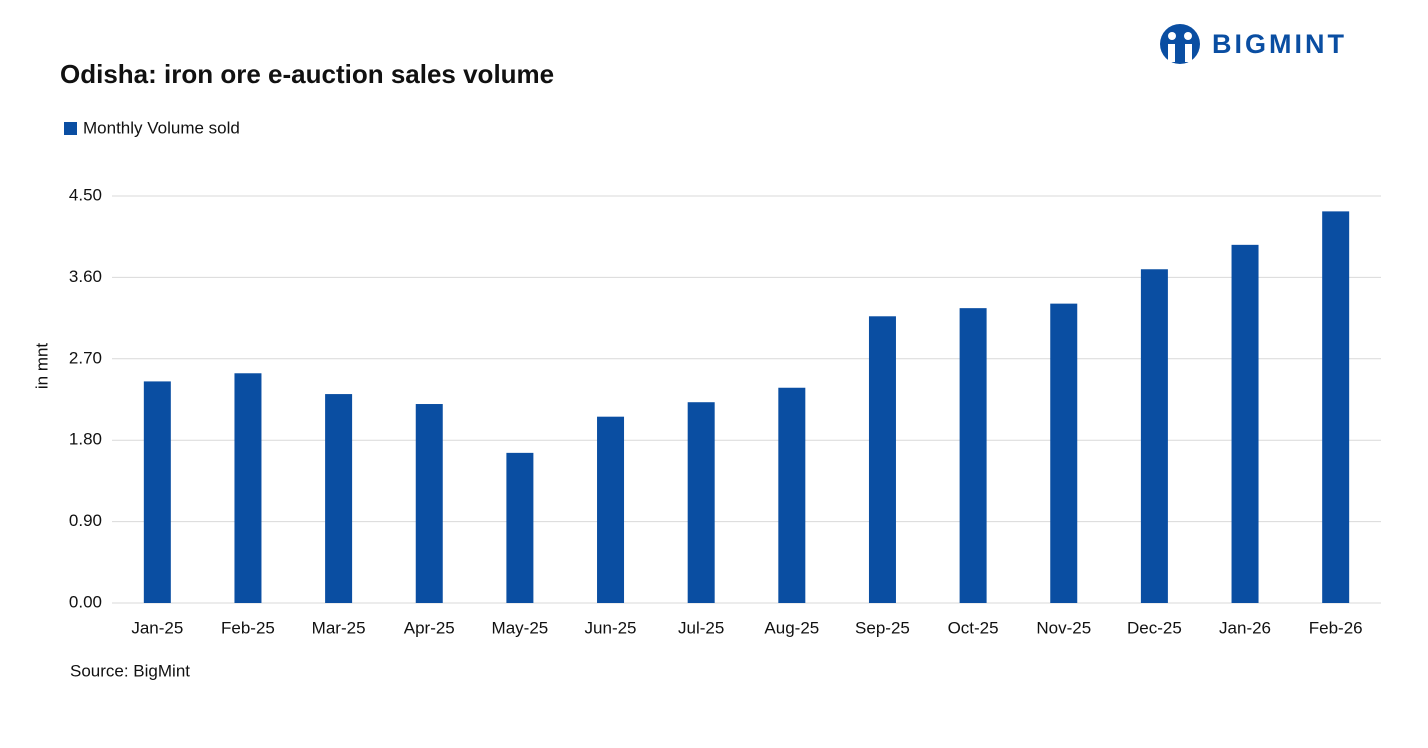  Describe the element at coordinates (130, 670) in the screenshot. I see `source: Source: BigMint` at that location.